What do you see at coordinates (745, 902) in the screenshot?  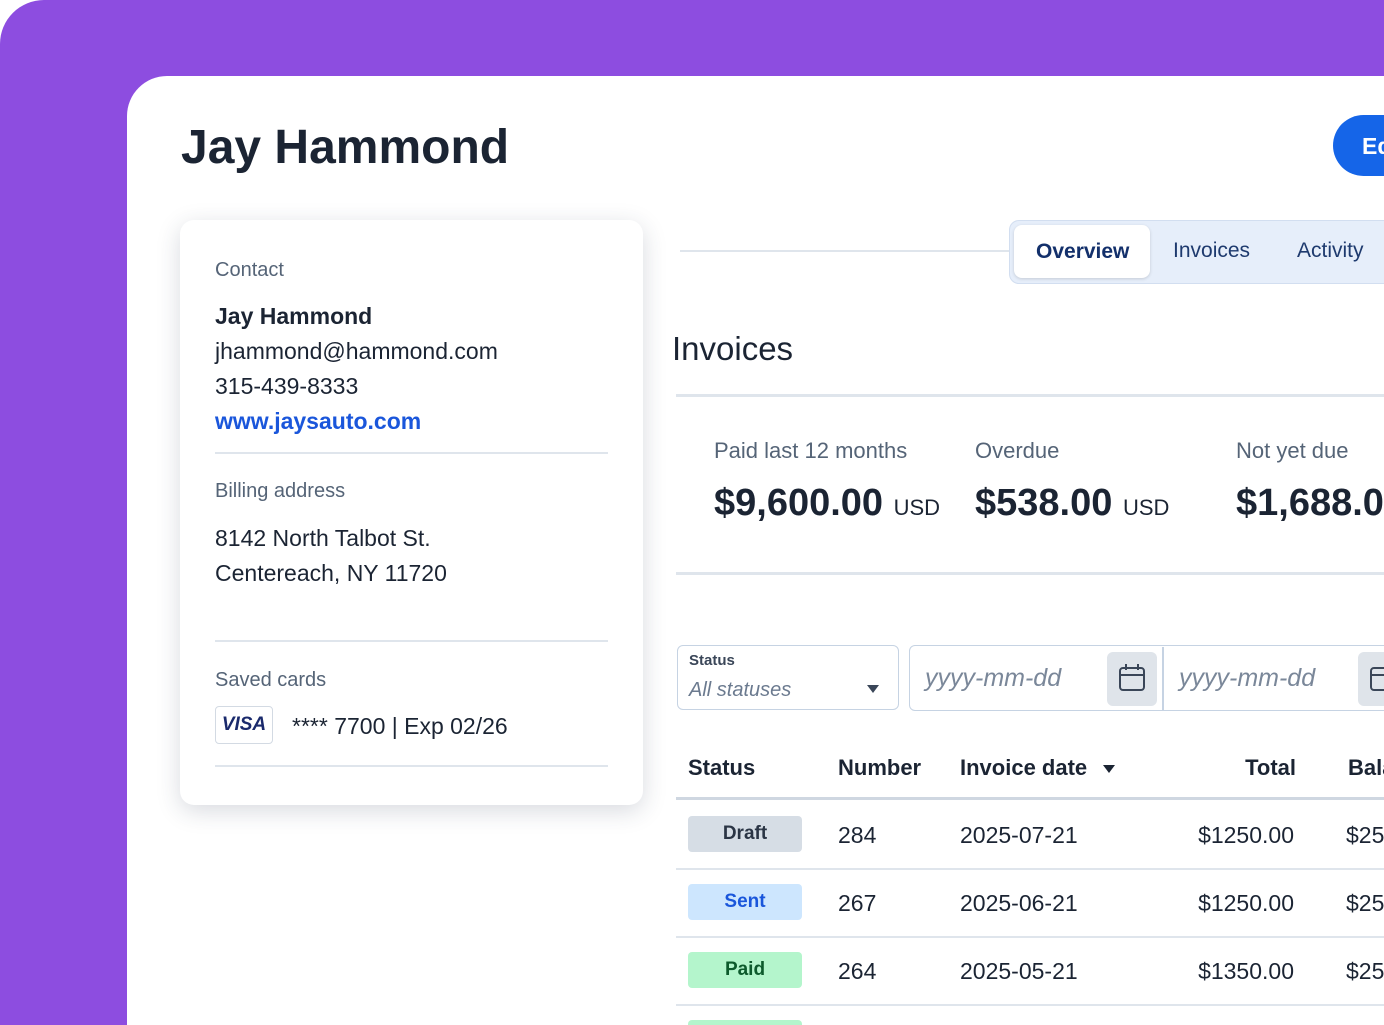 I see `status-badge: Sent` at bounding box center [745, 902].